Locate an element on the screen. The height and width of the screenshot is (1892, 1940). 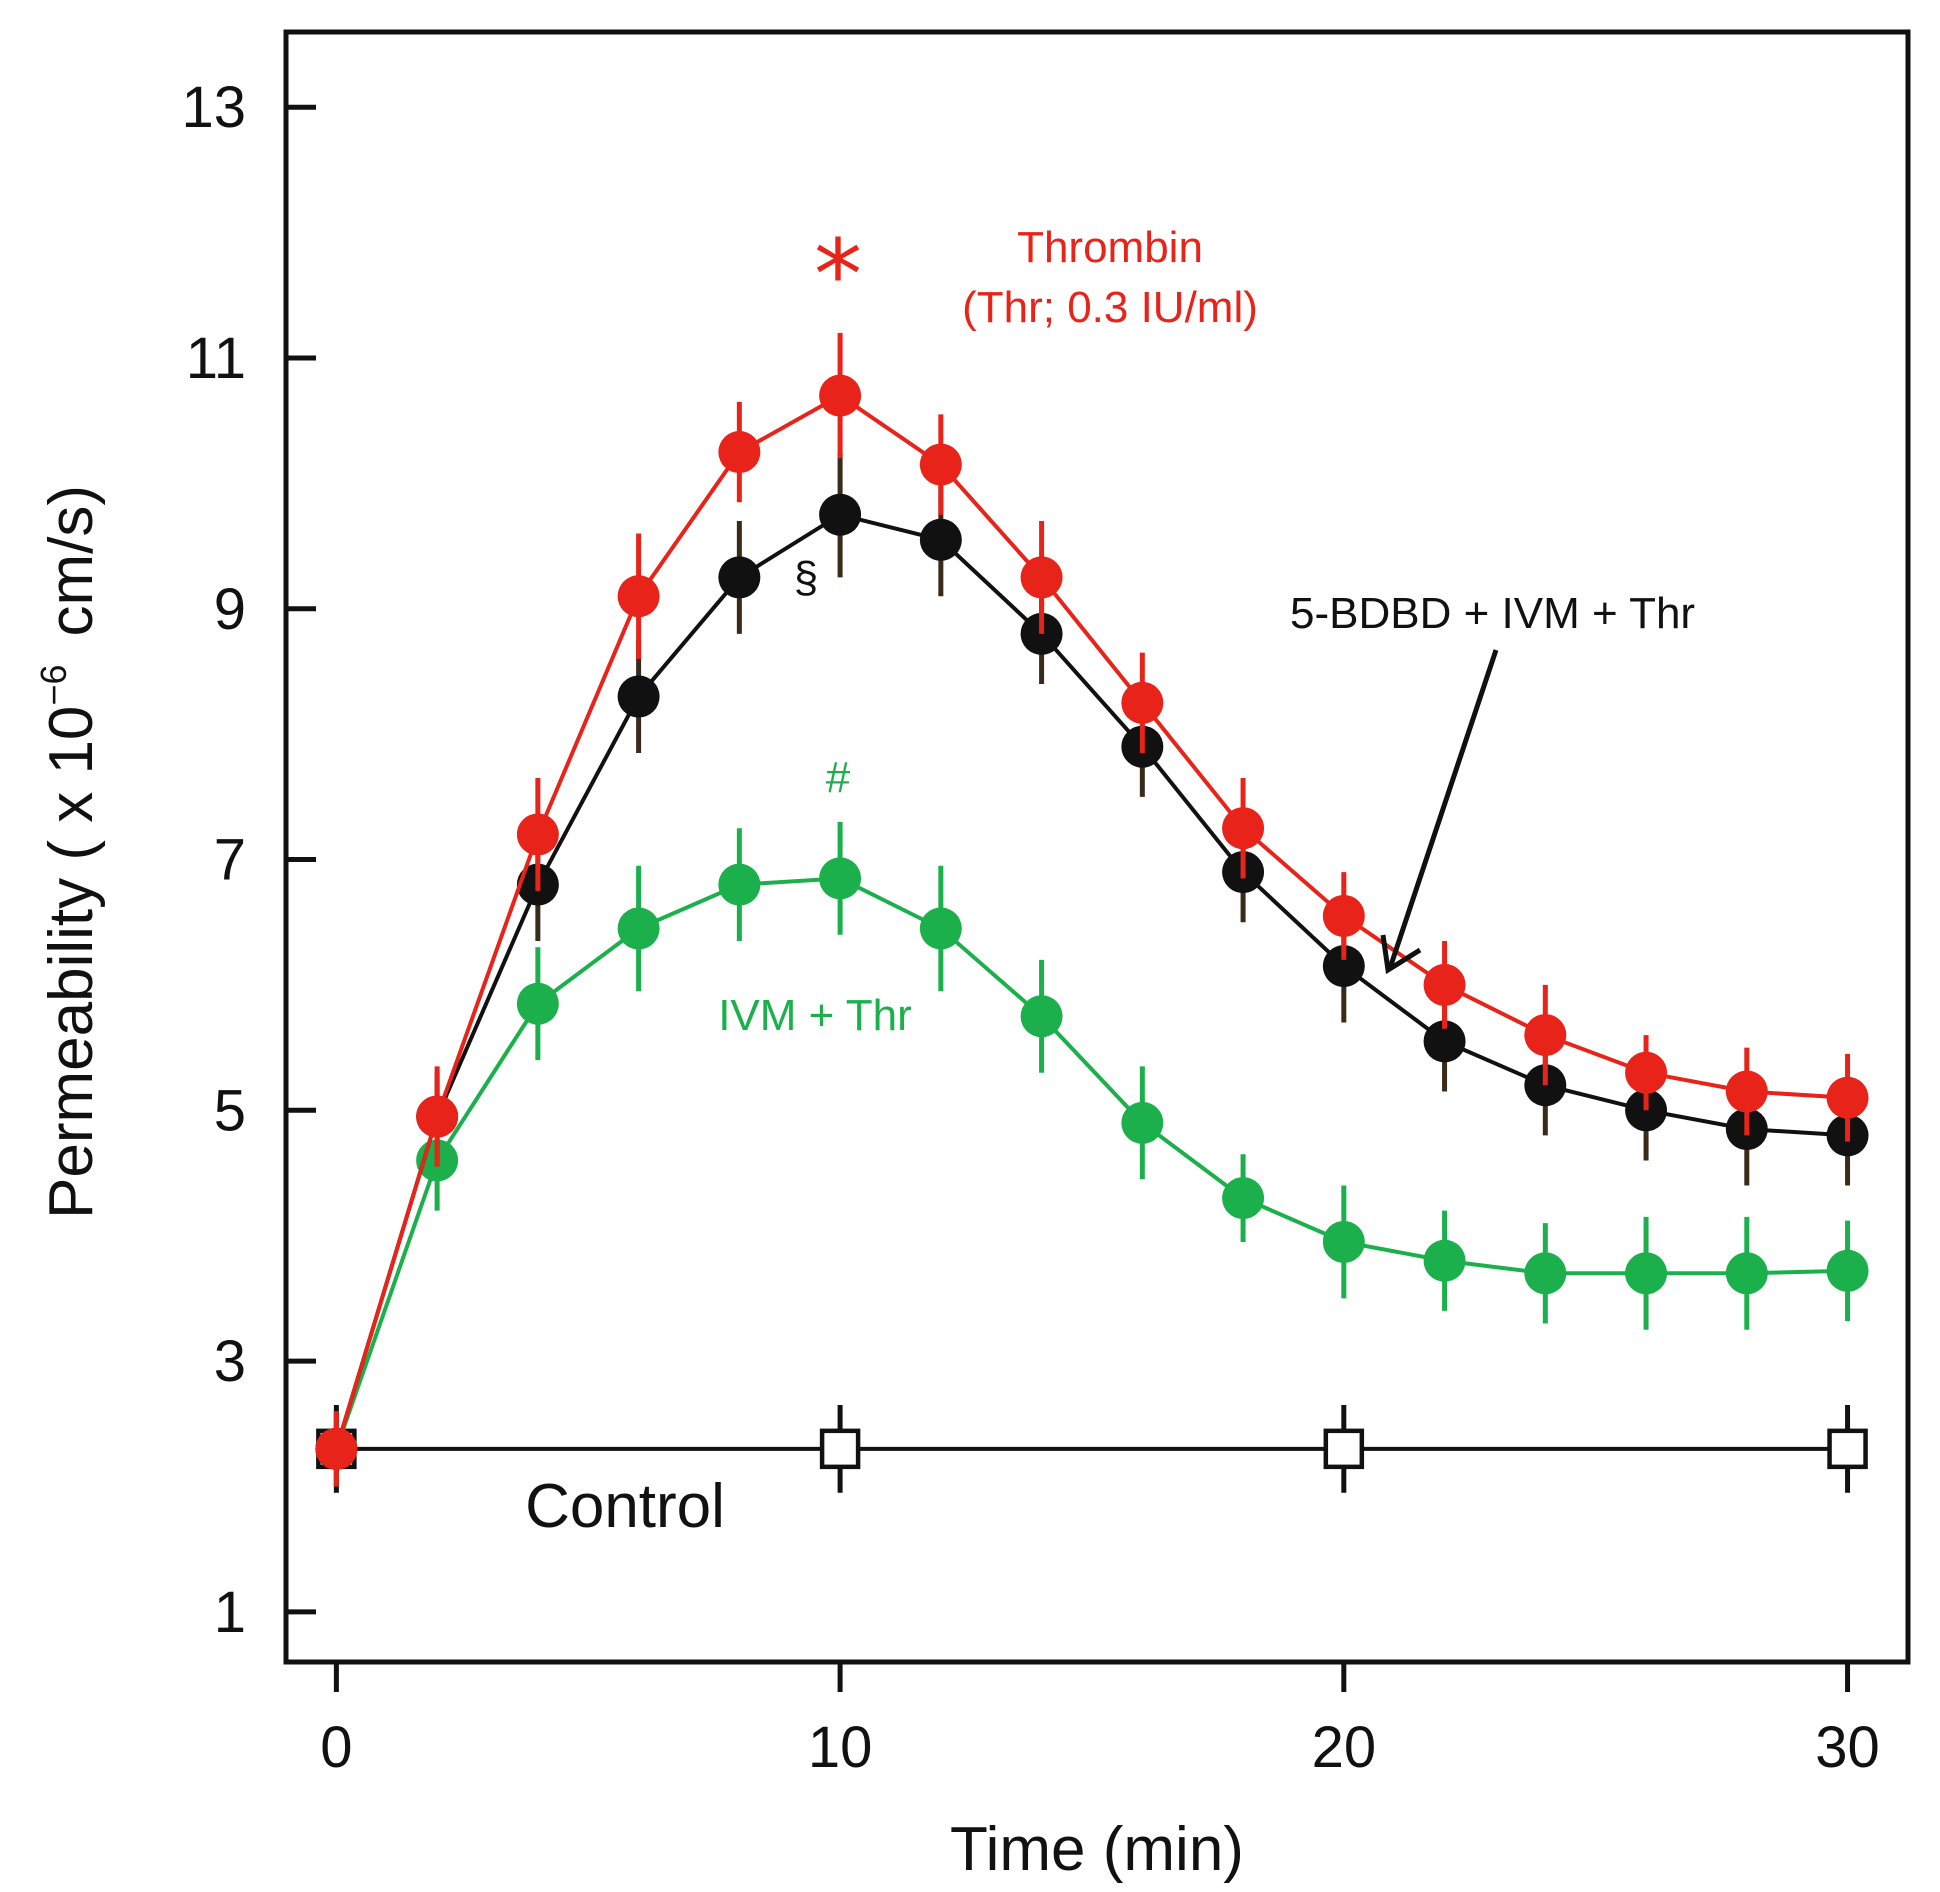
y-tick-label: 3 is located at coordinates (230, 1361).